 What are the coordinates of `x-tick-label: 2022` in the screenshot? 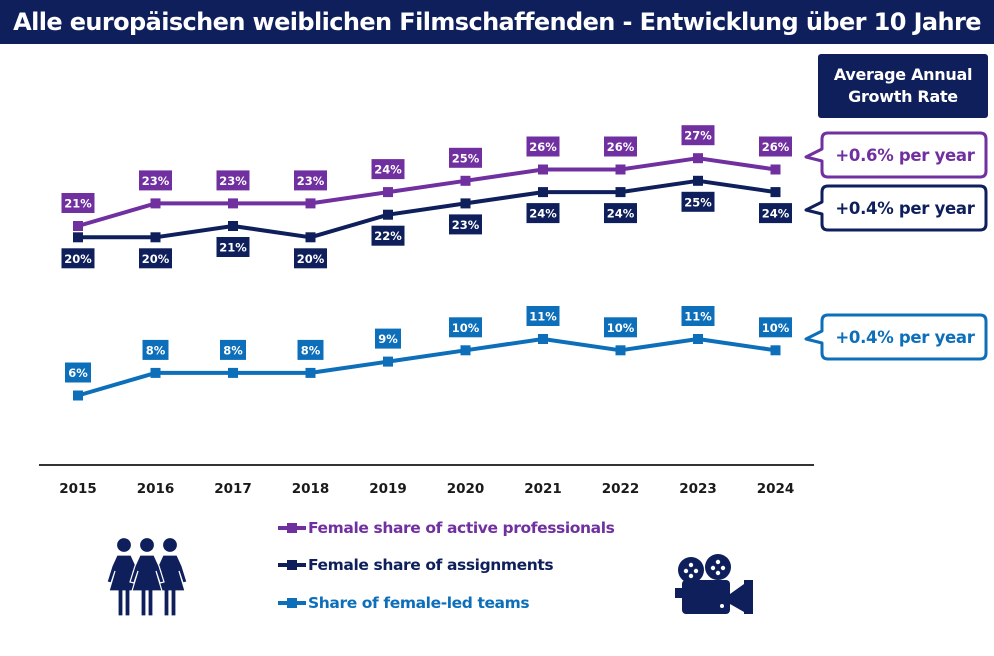 It's located at (621, 489).